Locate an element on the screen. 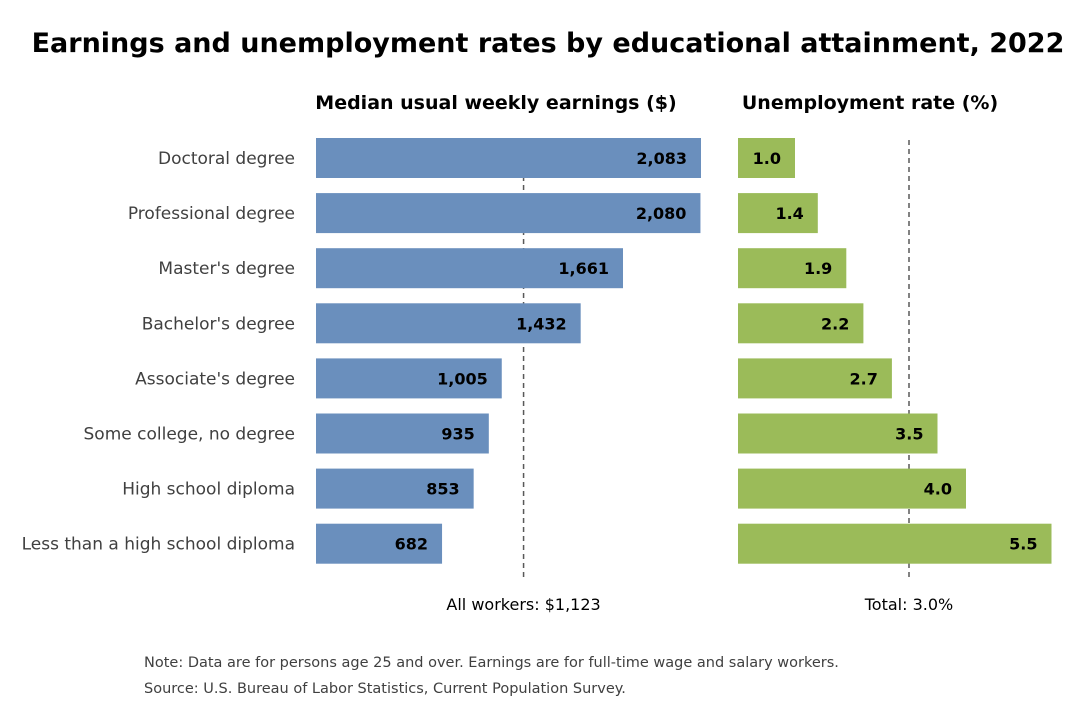 This screenshot has height=721, width=1080. earnings-value-label: 853 is located at coordinates (442, 489).